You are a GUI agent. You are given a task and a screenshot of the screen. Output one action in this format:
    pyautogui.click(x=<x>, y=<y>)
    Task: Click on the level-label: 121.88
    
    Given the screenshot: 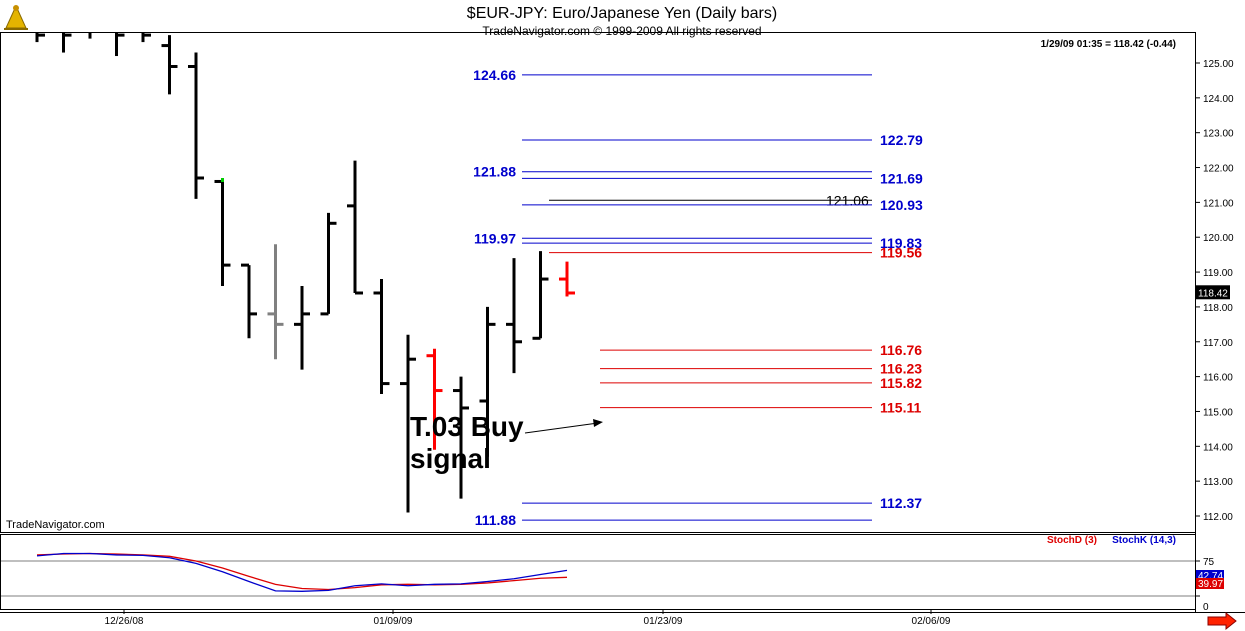 What is the action you would take?
    pyautogui.click(x=494, y=172)
    